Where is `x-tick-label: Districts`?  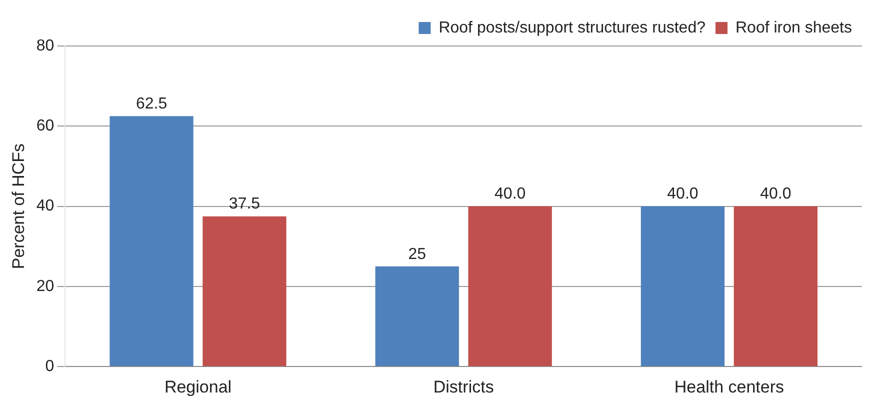 x-tick-label: Districts is located at coordinates (463, 386).